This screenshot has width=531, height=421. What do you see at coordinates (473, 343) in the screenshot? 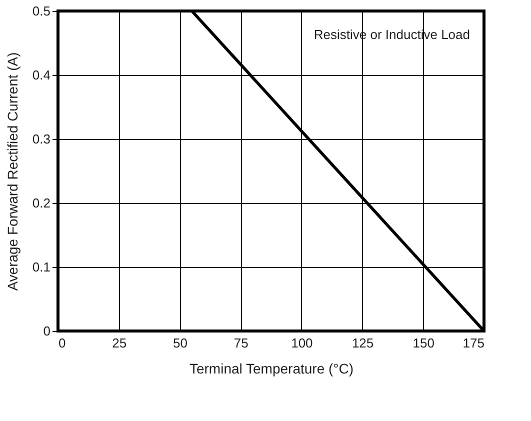
I see `x-tick-label: 175` at bounding box center [473, 343].